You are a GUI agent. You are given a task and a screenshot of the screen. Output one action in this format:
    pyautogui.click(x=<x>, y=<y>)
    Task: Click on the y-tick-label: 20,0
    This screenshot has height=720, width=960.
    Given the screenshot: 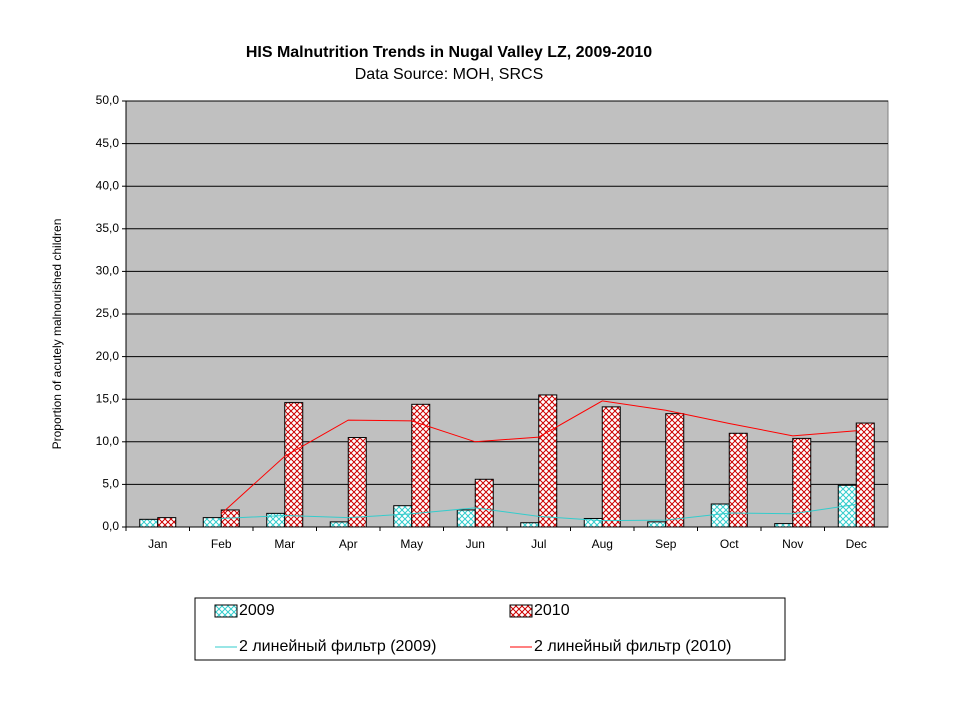 What is the action you would take?
    pyautogui.click(x=108, y=356)
    